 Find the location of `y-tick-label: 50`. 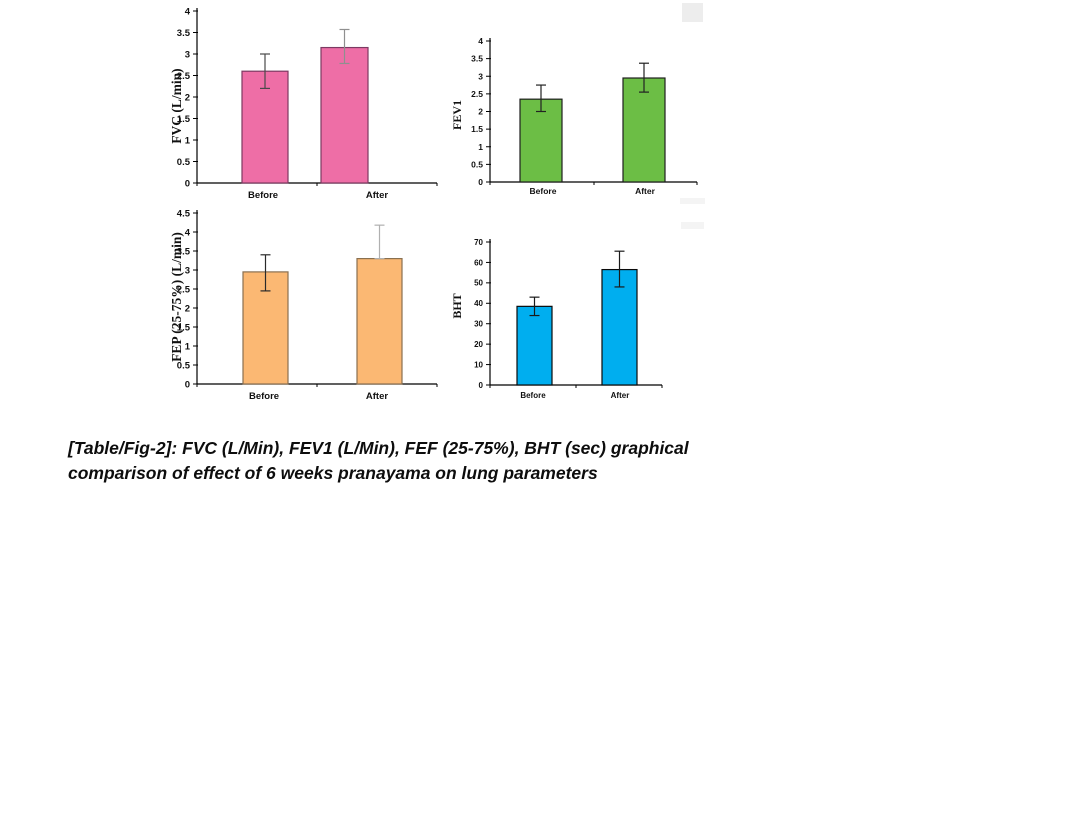

y-tick-label: 50 is located at coordinates (478, 283).